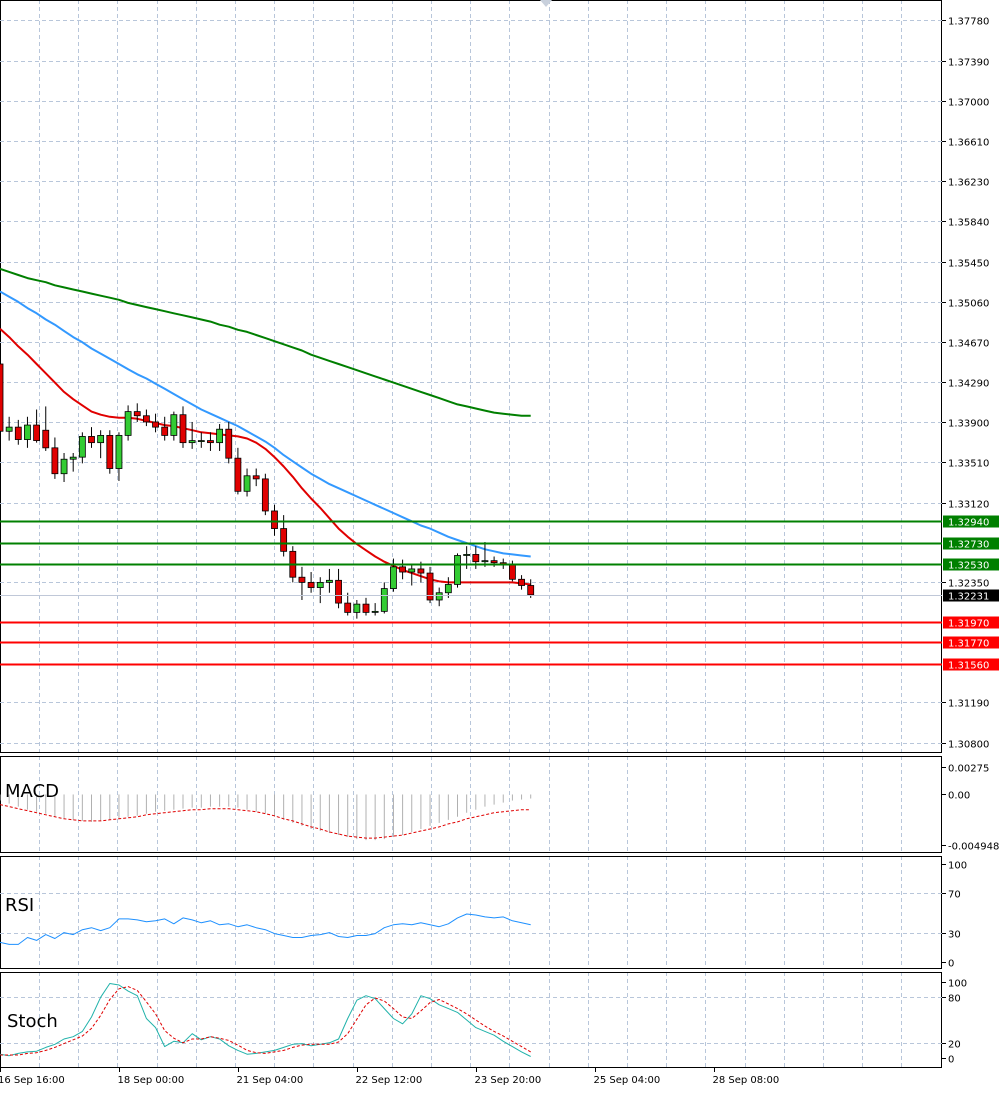 The height and width of the screenshot is (1096, 1000). Describe the element at coordinates (265, 457) in the screenshot. I see `ma-red-line` at that location.